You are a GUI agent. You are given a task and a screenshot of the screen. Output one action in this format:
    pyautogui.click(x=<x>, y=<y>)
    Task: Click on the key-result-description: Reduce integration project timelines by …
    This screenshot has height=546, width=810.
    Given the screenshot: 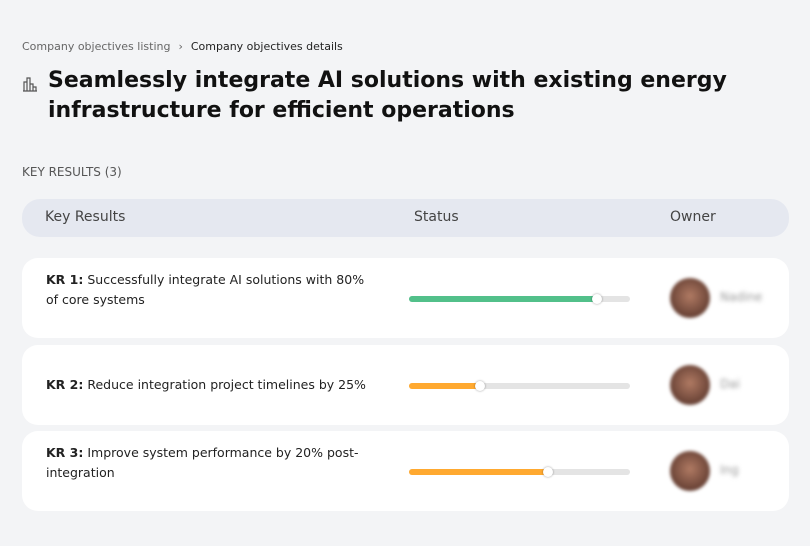 What is the action you would take?
    pyautogui.click(x=226, y=384)
    